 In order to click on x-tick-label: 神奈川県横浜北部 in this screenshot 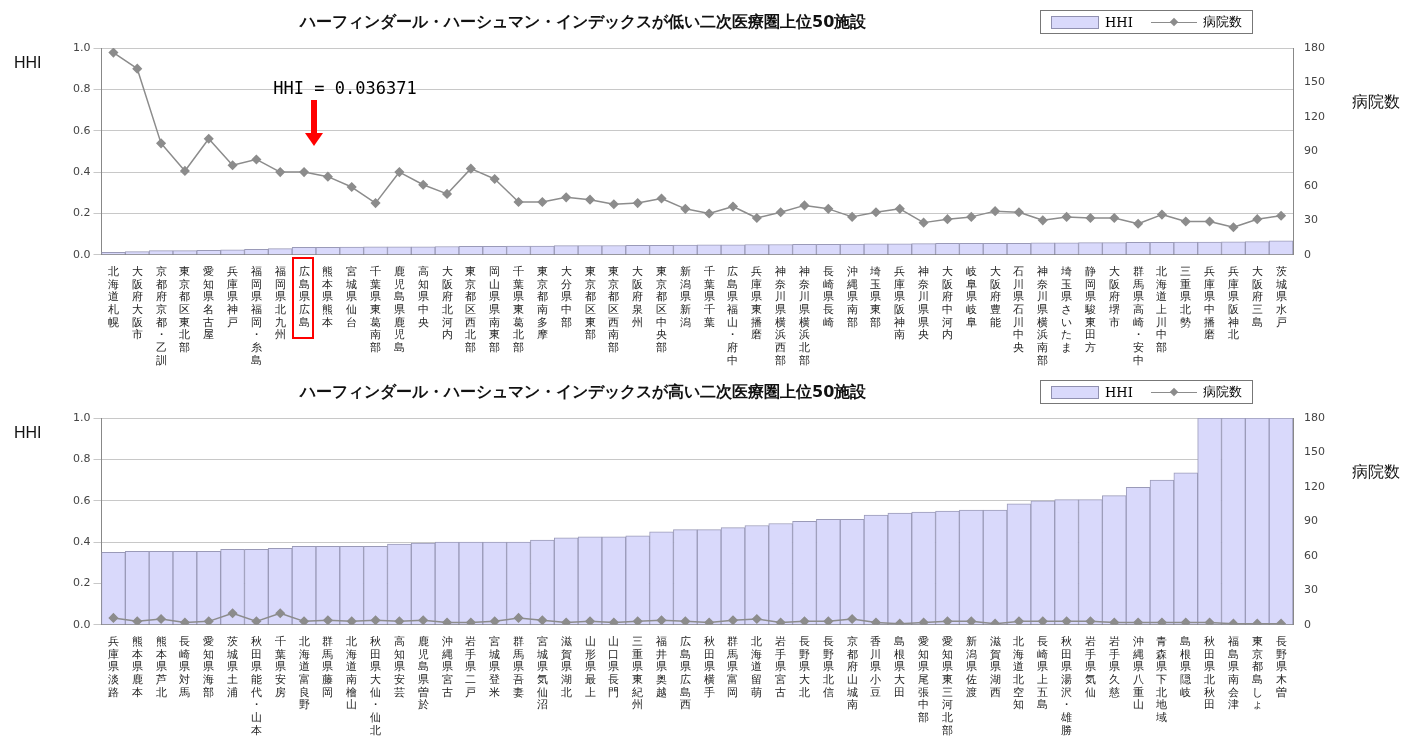, I will do `click(804, 315)`.